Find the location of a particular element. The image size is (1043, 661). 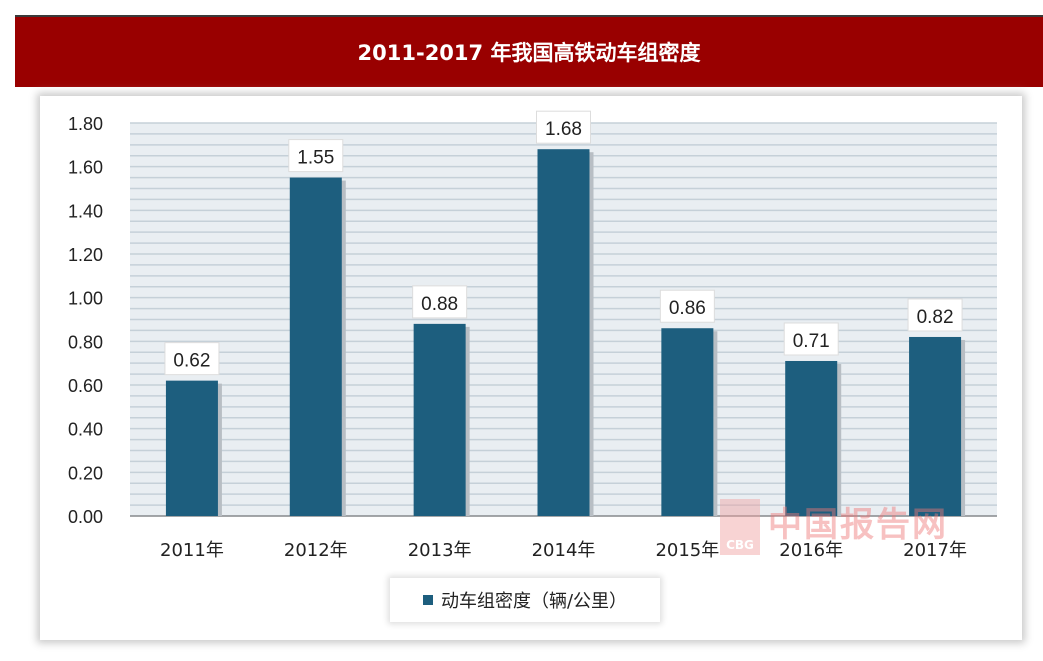

x-tick-label: 2015年 is located at coordinates (687, 550).